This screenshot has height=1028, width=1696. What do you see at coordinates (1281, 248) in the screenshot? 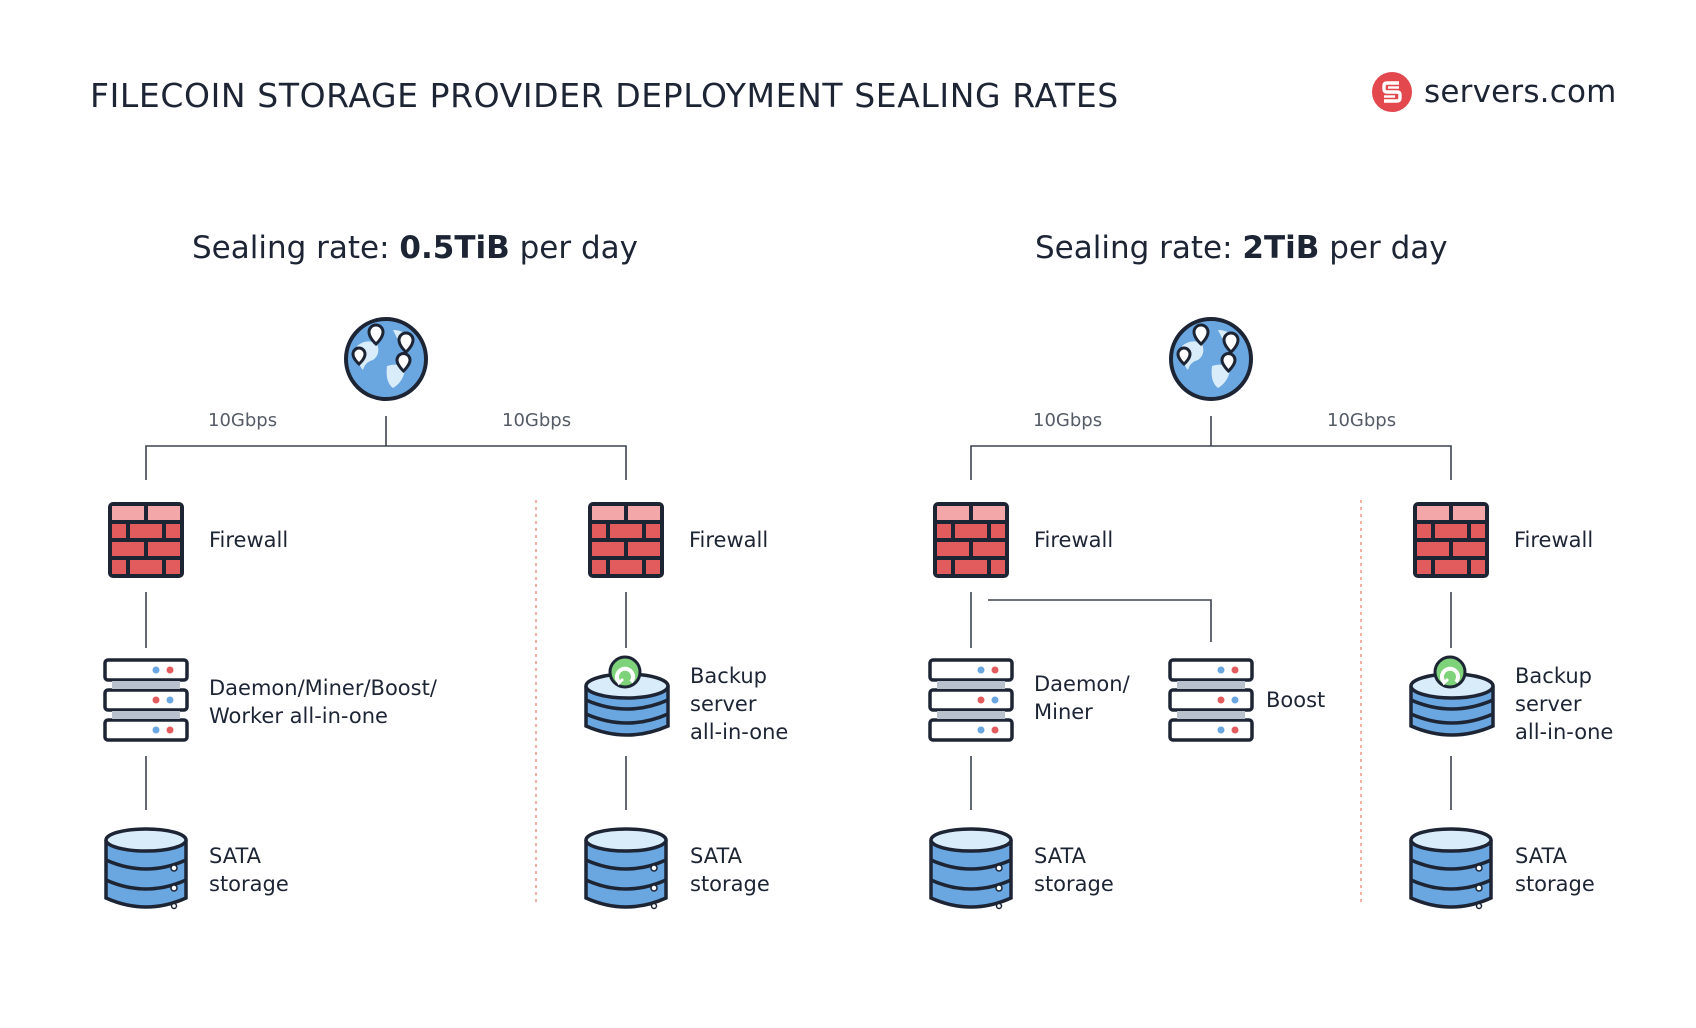
I see `sealing-rate-value: 2TiB` at bounding box center [1281, 248].